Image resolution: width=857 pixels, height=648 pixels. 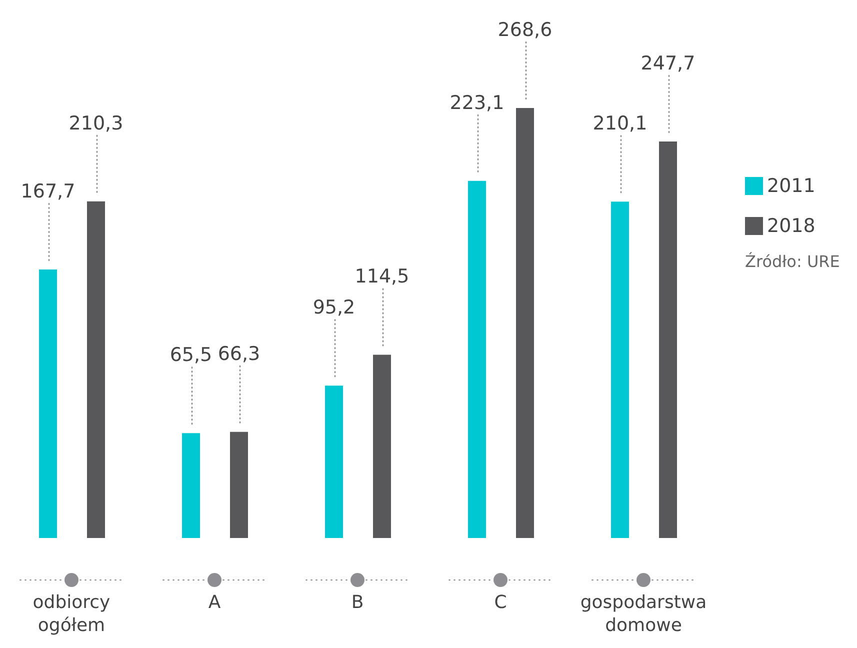 I want to click on data-label: 65,5, so click(x=191, y=355).